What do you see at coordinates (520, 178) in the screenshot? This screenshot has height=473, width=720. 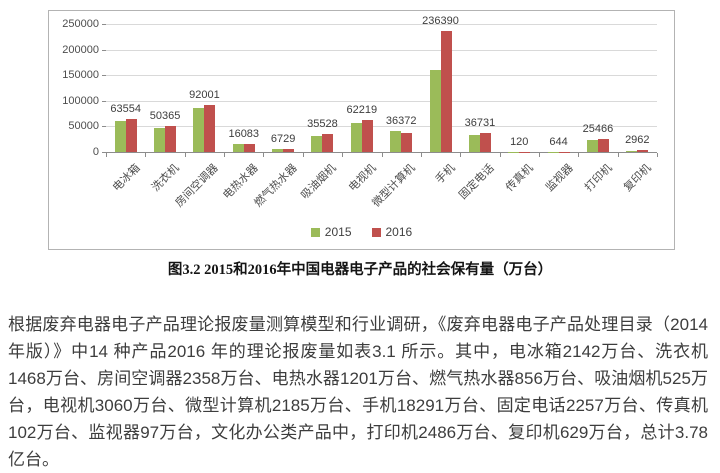 I see `x-axis-category-label: 传真机` at bounding box center [520, 178].